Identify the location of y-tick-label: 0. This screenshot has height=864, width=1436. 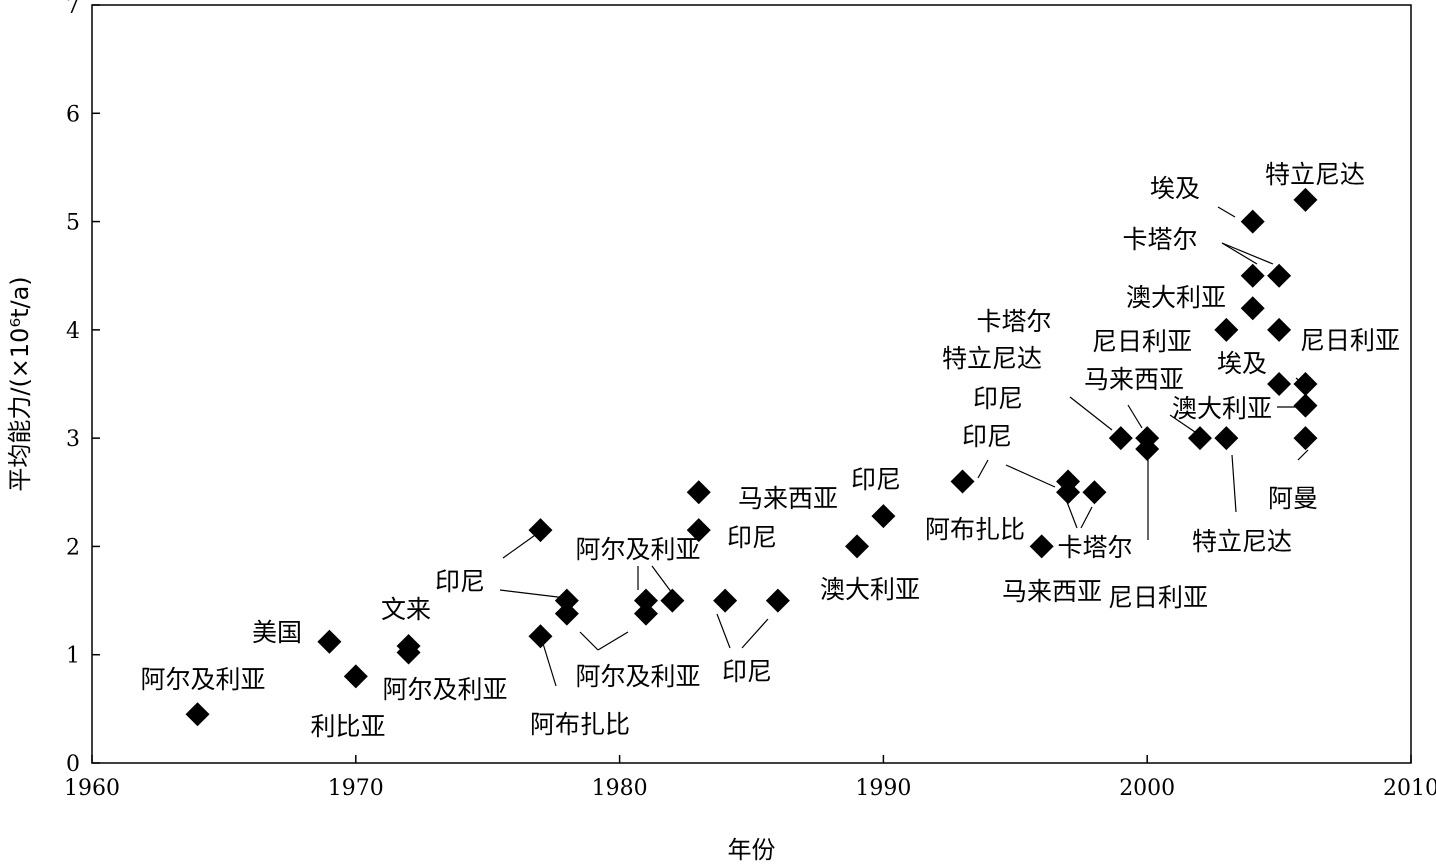
(73, 764).